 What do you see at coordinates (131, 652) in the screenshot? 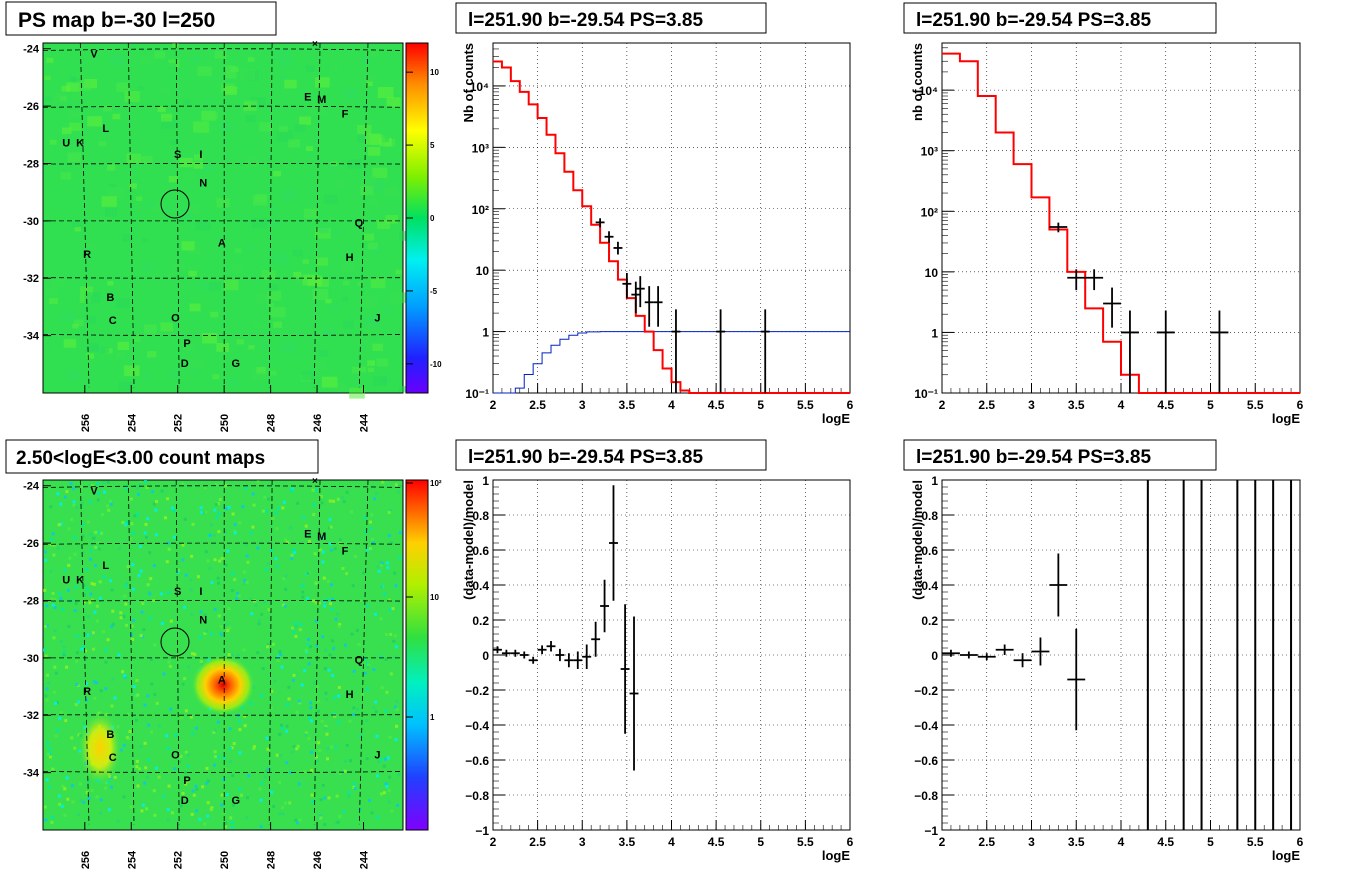
I see `map-meridian` at bounding box center [131, 652].